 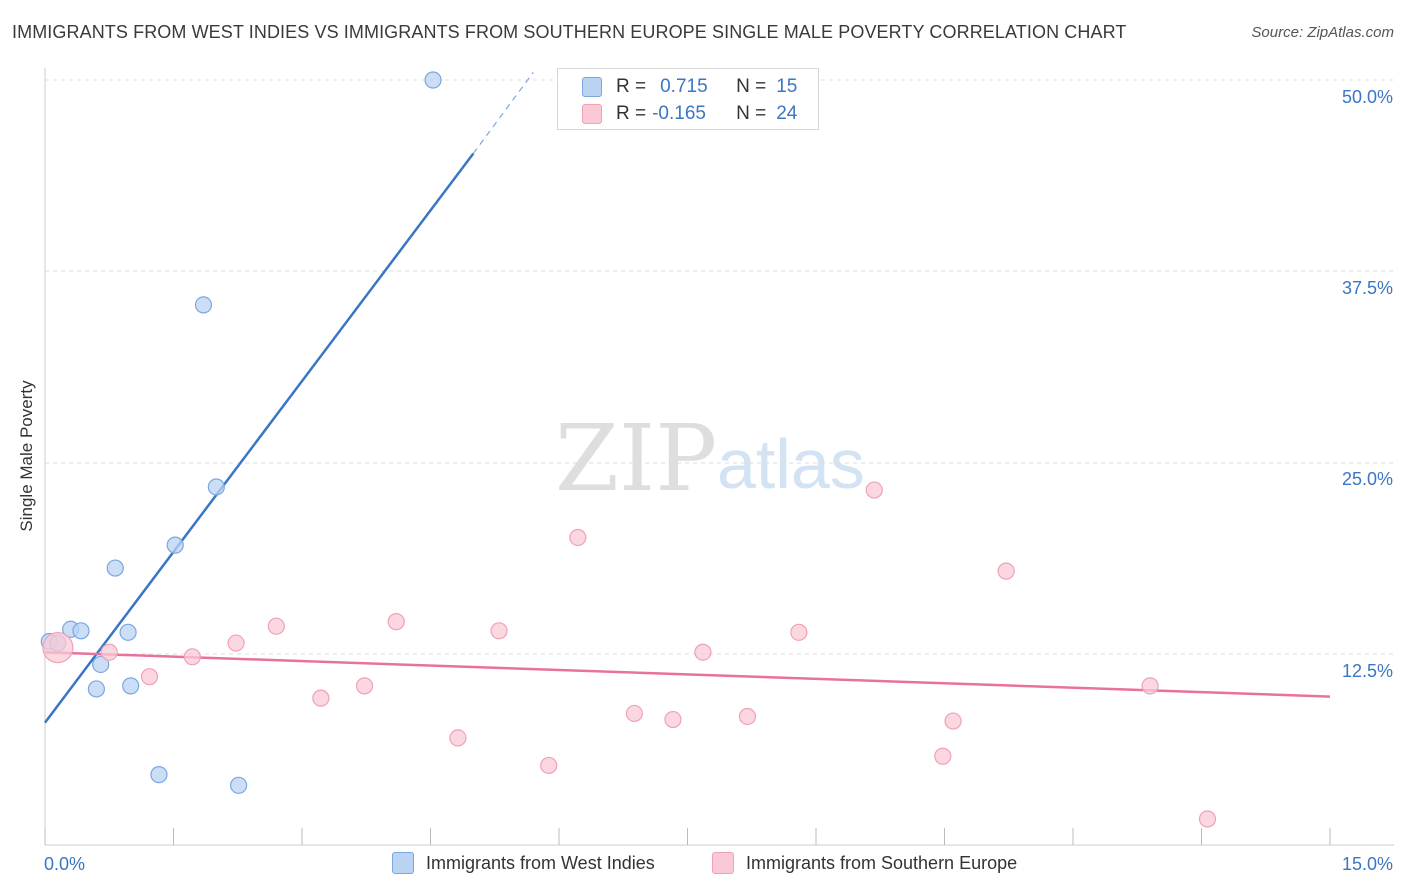 What do you see at coordinates (1350, 32) in the screenshot?
I see `source-site: ZipAtlas.com` at bounding box center [1350, 32].